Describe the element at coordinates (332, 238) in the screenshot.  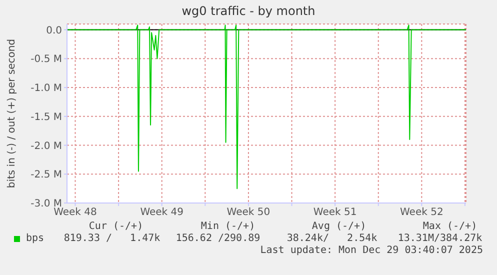
I see `text: 38.24k/ 2.54k` at that location.